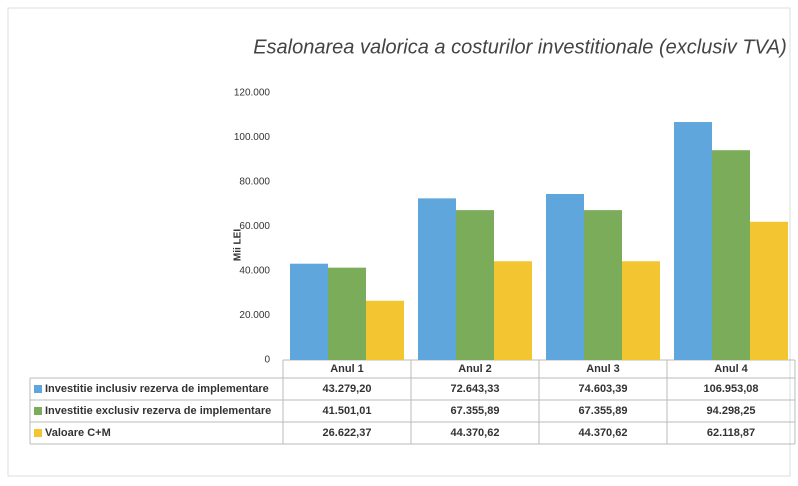 This screenshot has width=798, height=486. Describe the element at coordinates (731, 369) in the screenshot. I see `x-tick-label: Anul 4` at that location.